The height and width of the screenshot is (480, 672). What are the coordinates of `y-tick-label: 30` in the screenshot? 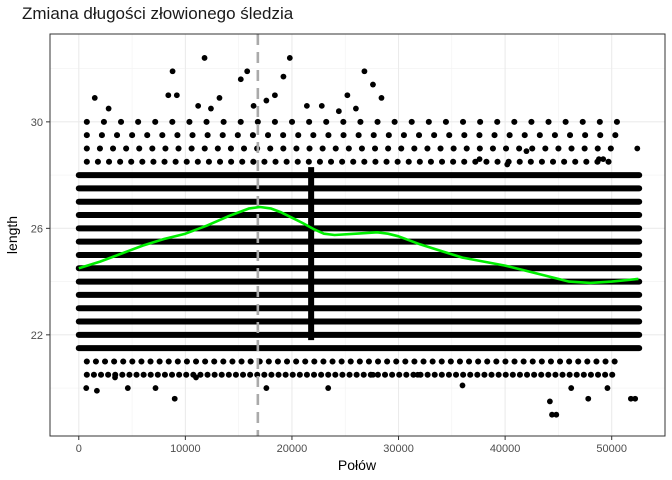 It's located at (37, 123).